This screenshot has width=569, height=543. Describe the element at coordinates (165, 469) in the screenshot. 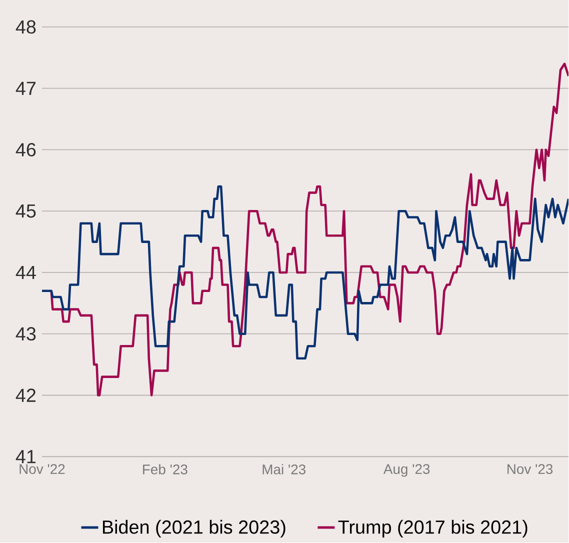

I see `x-tick-label: Feb '23` at that location.